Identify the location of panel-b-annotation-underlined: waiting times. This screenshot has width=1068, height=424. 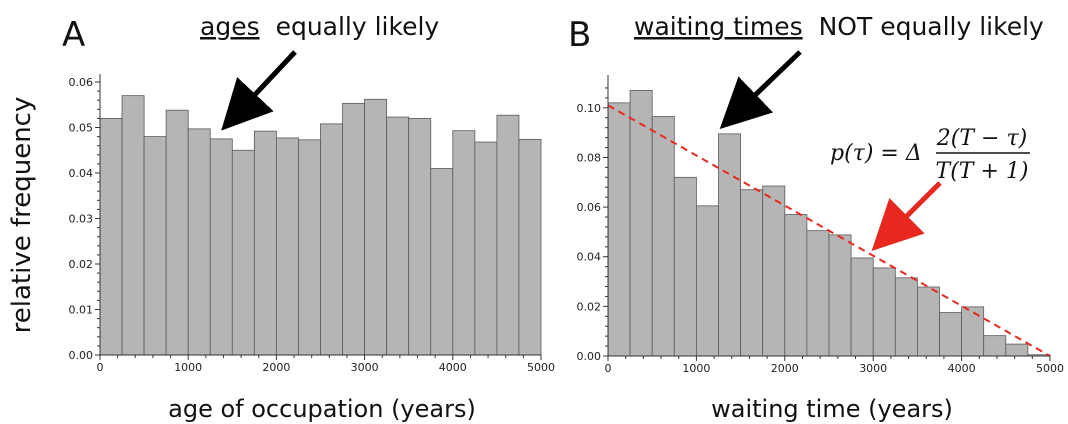
(718, 26).